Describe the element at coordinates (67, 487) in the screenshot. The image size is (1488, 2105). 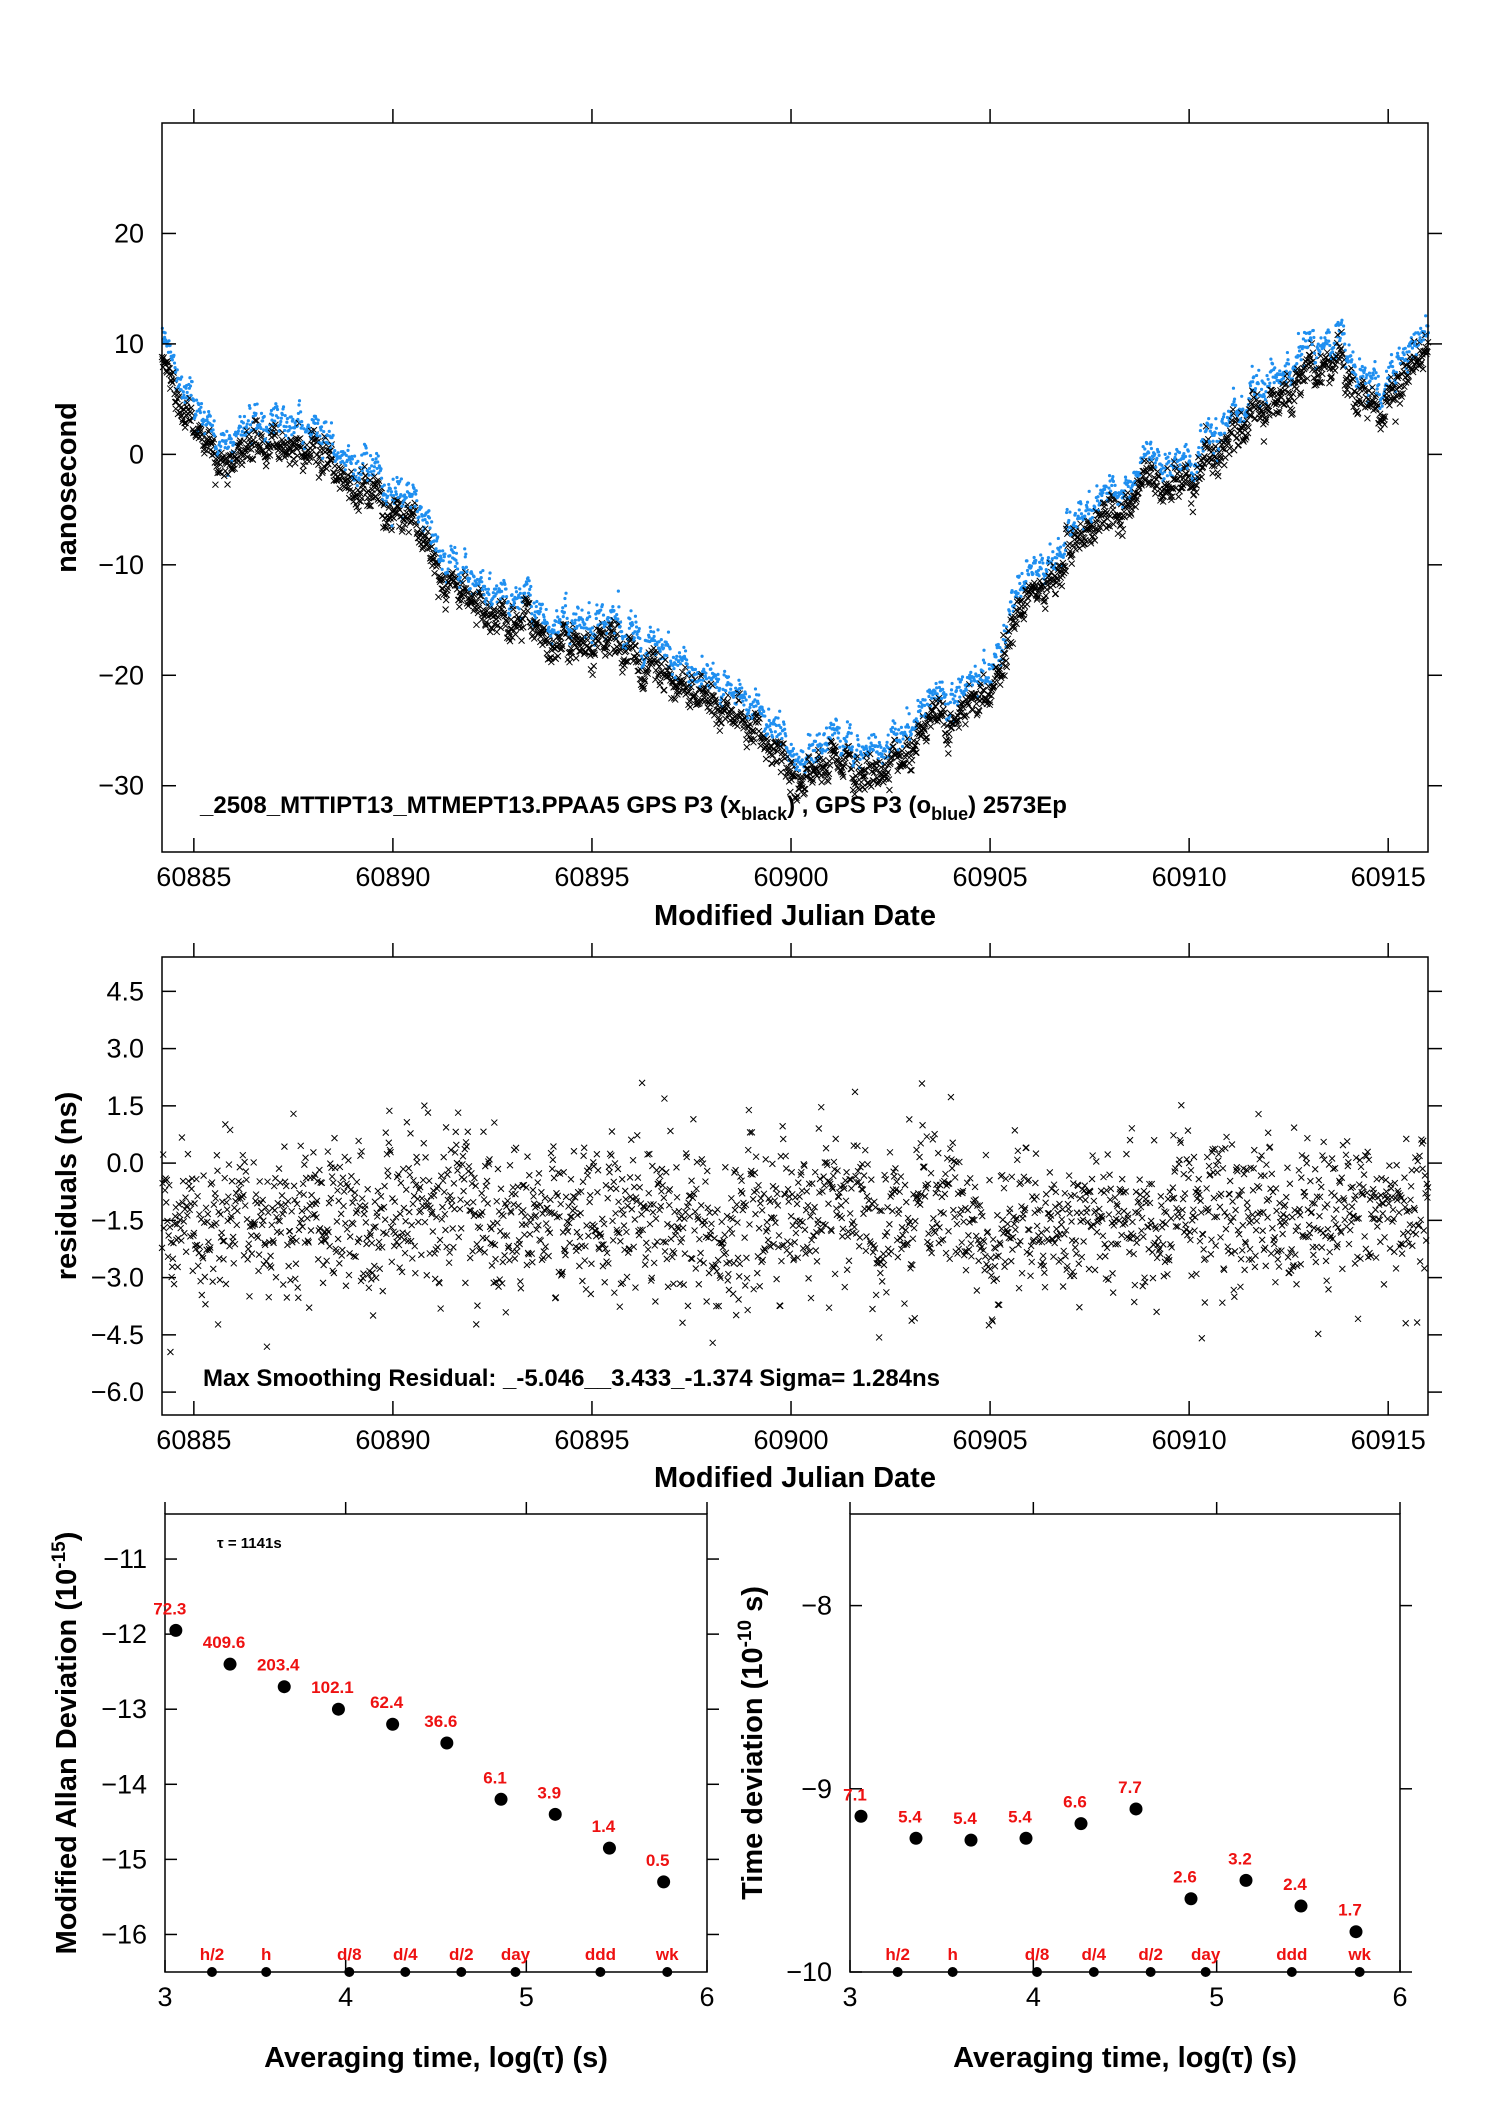
I see `y-axis-label: nanosecond` at that location.